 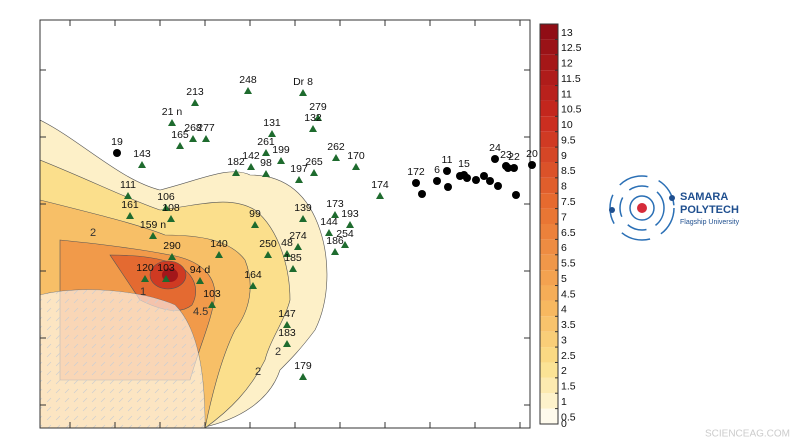 I want to click on colorbar-tick-label: 4.5, so click(x=568, y=294).